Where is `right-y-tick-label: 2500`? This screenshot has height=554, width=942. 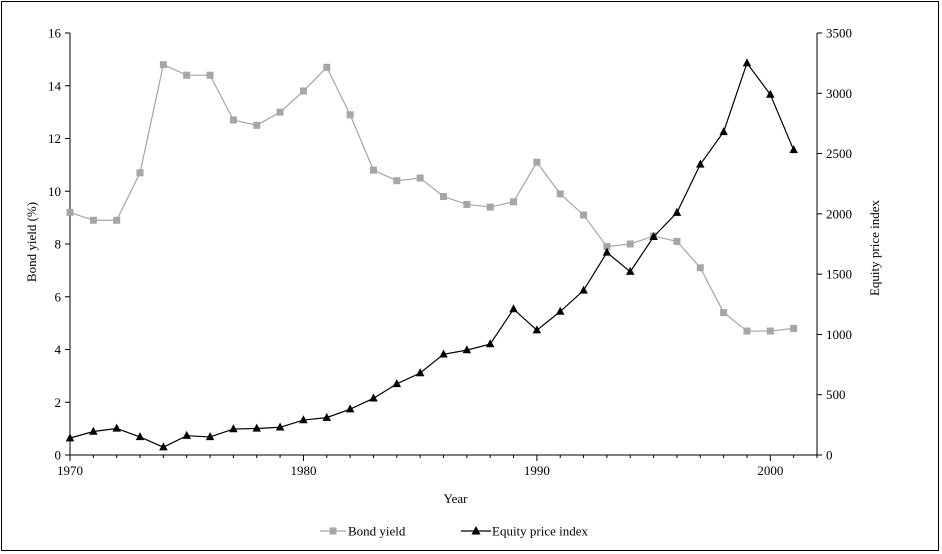 right-y-tick-label: 2500 is located at coordinates (839, 153).